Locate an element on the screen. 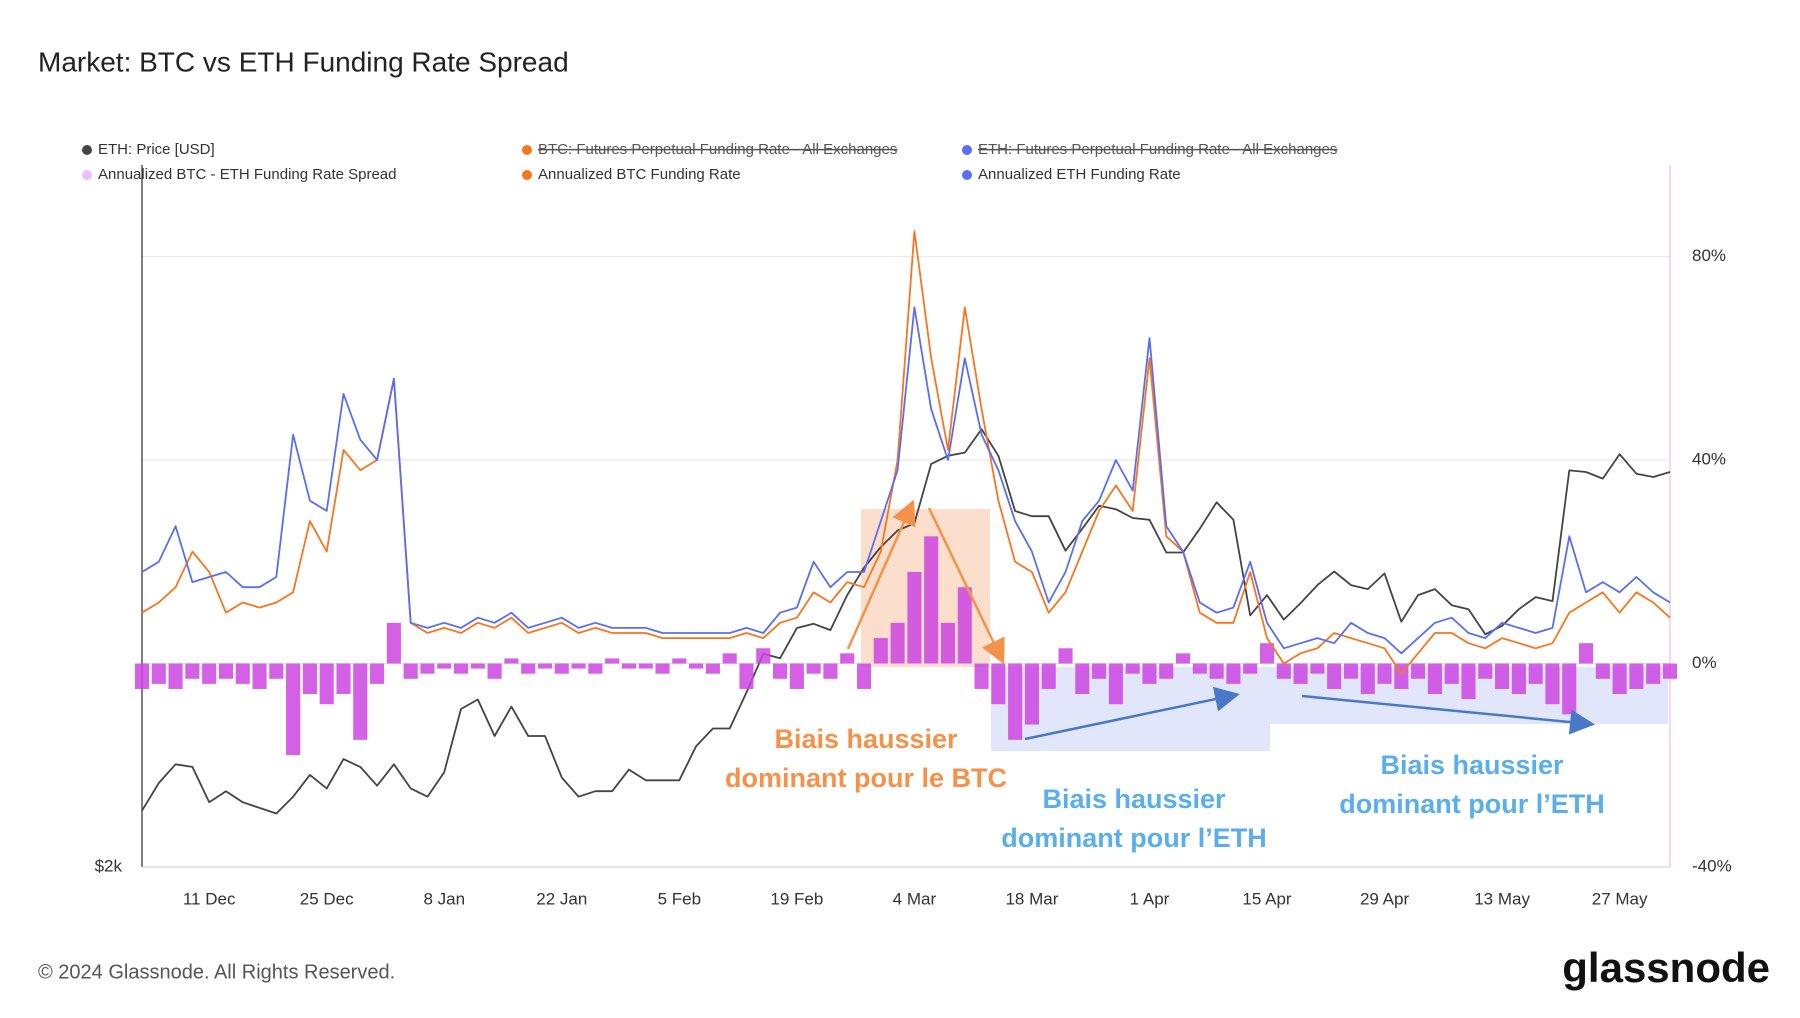  y2-tick-label: -40% is located at coordinates (1712, 865).